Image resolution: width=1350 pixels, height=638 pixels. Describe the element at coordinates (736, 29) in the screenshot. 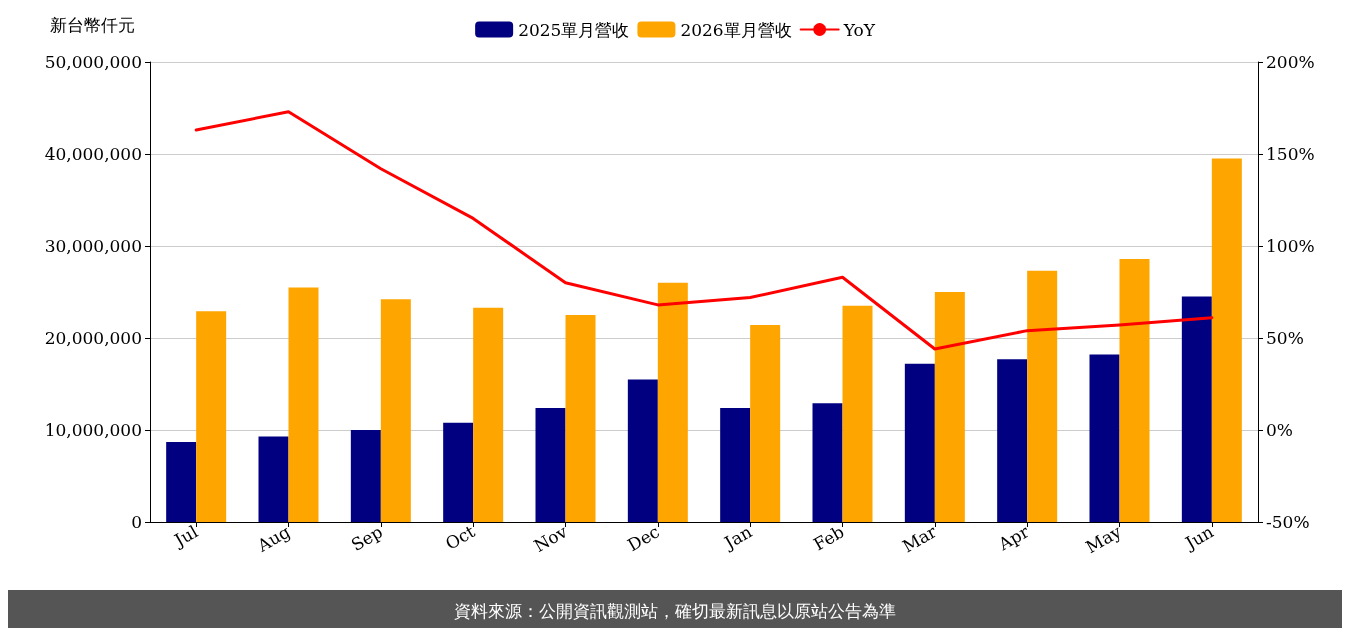

I see `legend-label: 2026單月營收` at that location.